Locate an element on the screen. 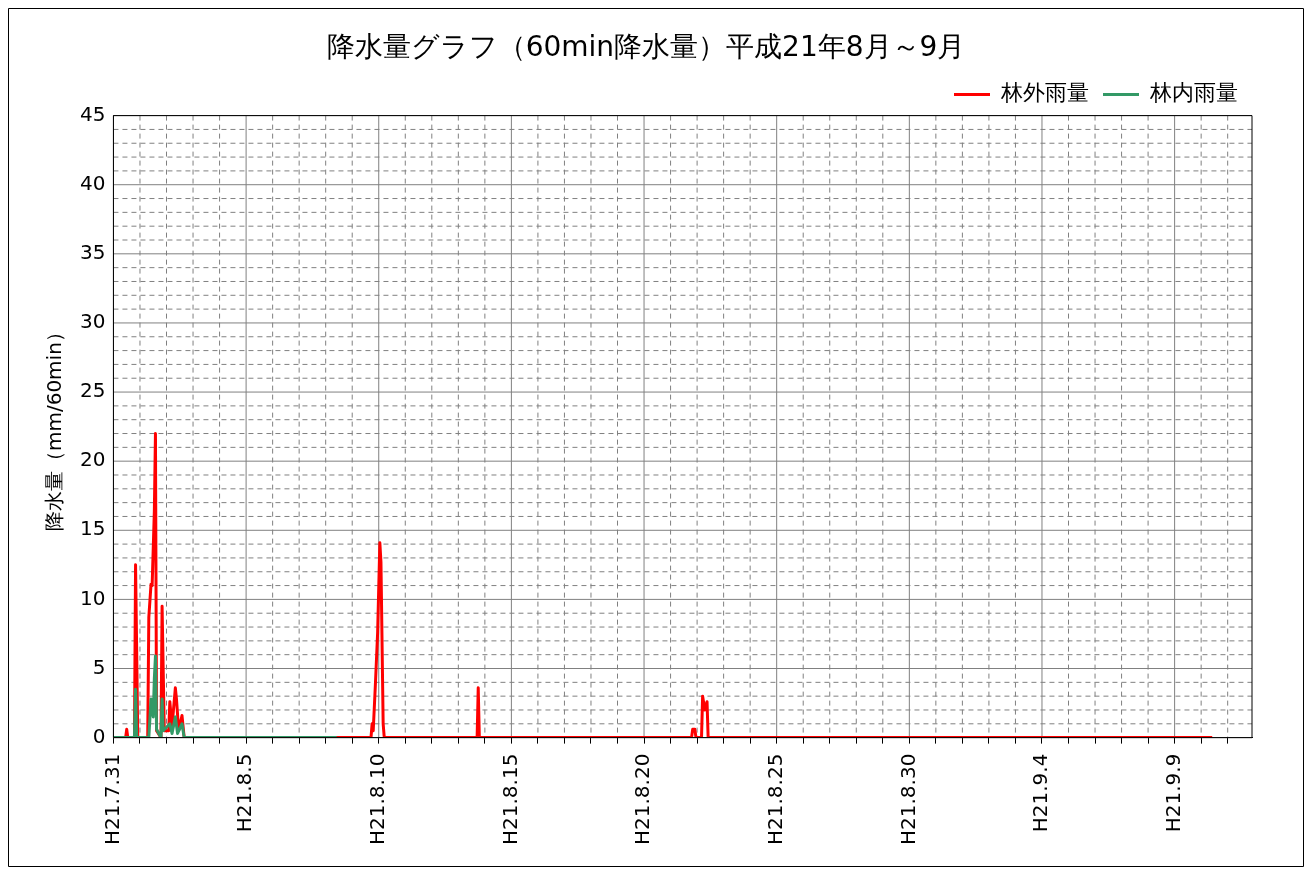 The height and width of the screenshot is (875, 1312). y-tick-label: 35 is located at coordinates (93, 252).